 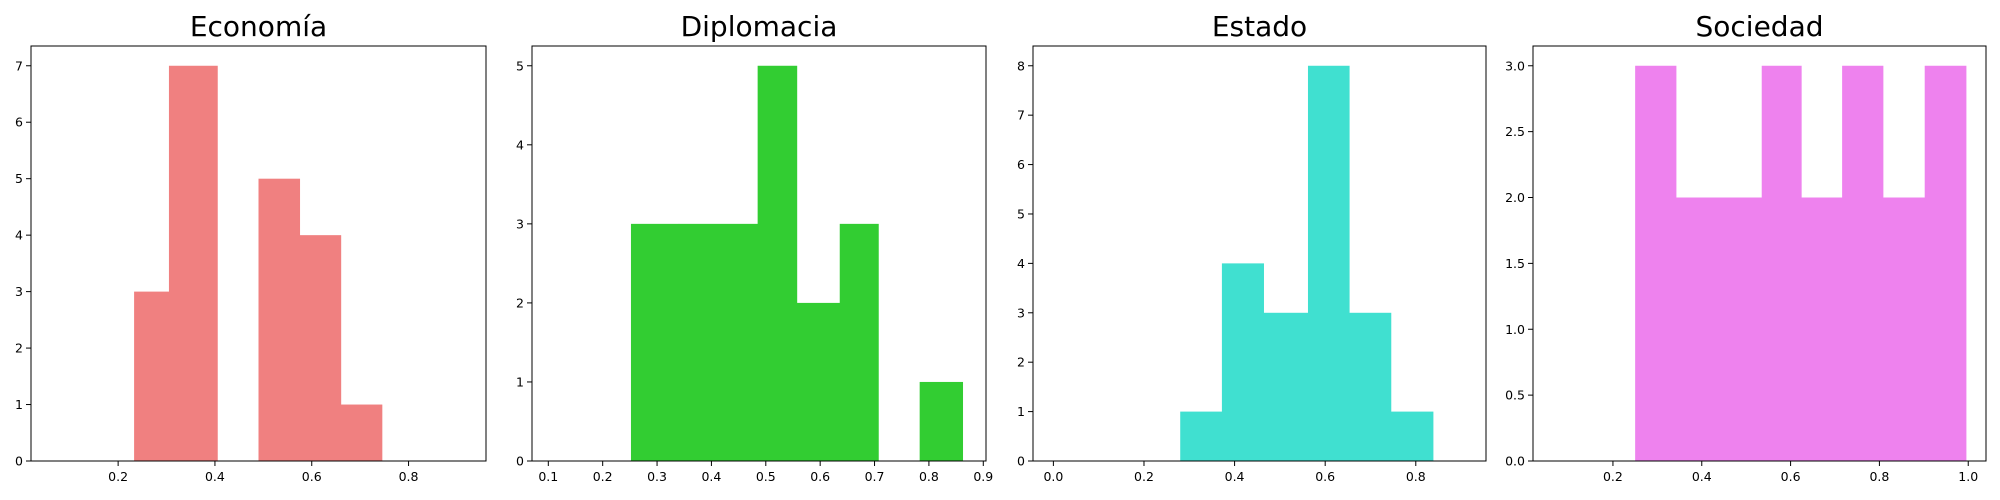 I want to click on x-tick-label: 0.1, so click(x=548, y=476).